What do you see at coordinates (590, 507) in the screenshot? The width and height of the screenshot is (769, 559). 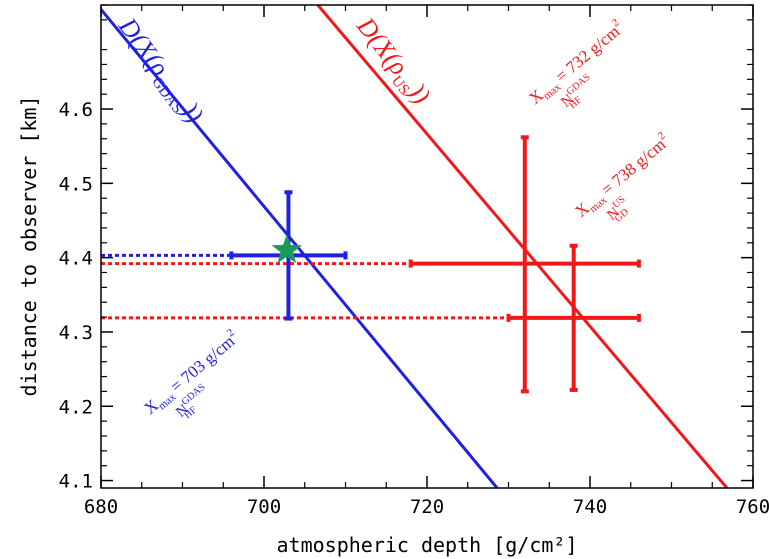 I see `x-tick-label: 740` at bounding box center [590, 507].